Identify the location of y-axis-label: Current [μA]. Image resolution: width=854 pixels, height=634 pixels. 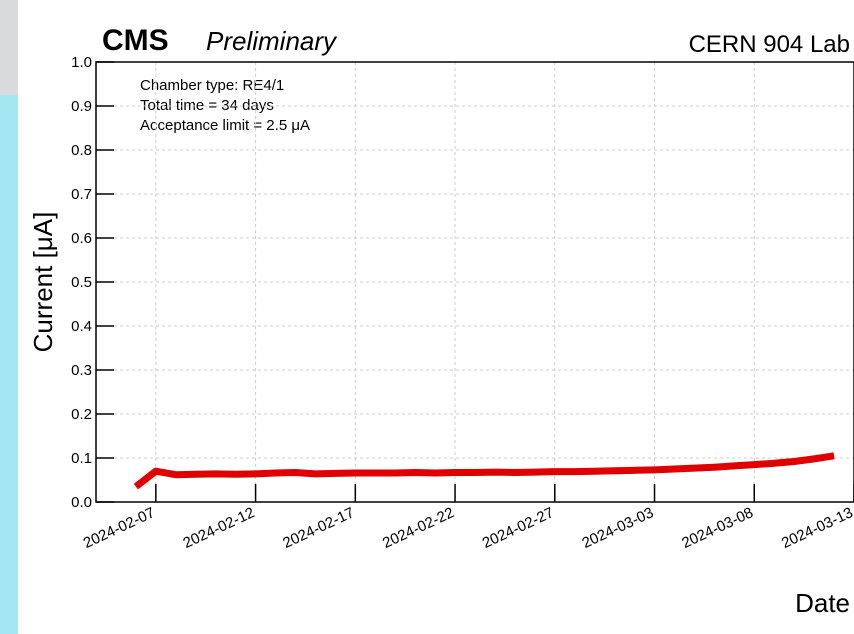
(43, 282).